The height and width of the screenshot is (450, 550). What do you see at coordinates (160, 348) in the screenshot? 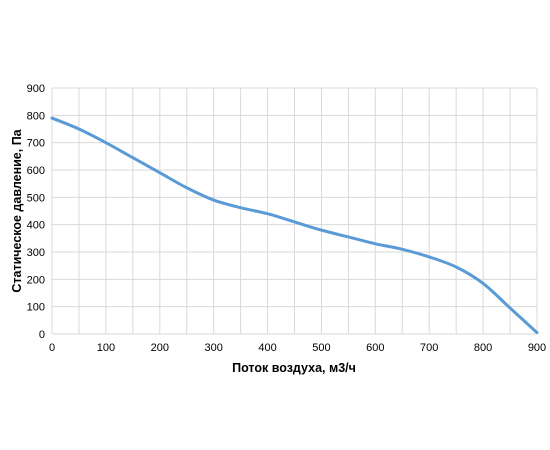
I see `x-tick-label-200: 200` at bounding box center [160, 348].